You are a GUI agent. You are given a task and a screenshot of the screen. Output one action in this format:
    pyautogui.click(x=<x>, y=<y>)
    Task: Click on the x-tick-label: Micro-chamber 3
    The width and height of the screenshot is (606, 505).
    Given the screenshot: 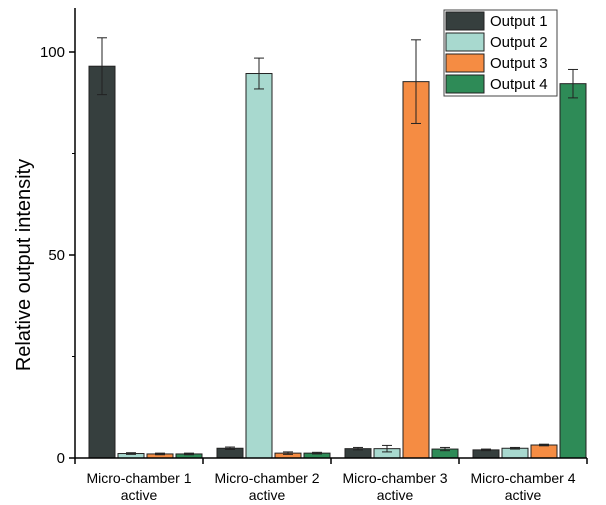 What is the action you would take?
    pyautogui.click(x=394, y=478)
    